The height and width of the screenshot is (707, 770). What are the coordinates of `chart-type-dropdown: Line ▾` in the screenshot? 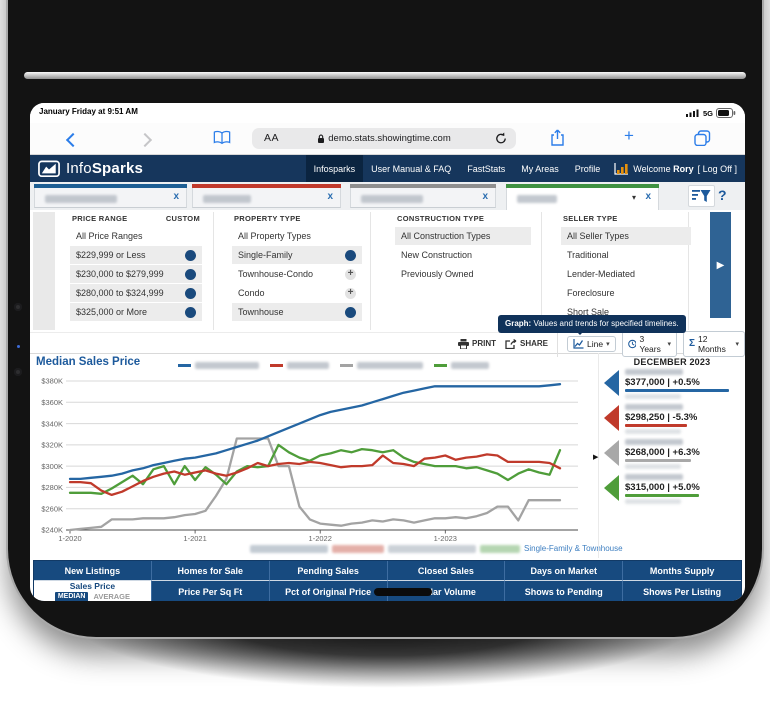 It's located at (591, 343).